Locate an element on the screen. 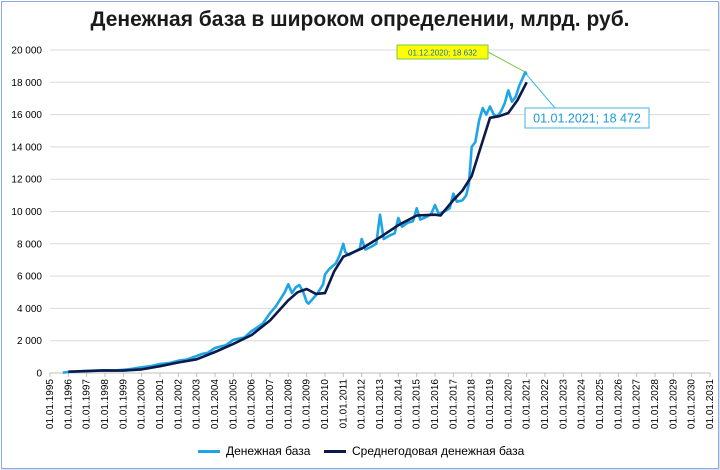 The width and height of the screenshot is (720, 470). y-tick-label: 4 000 is located at coordinates (29, 309).